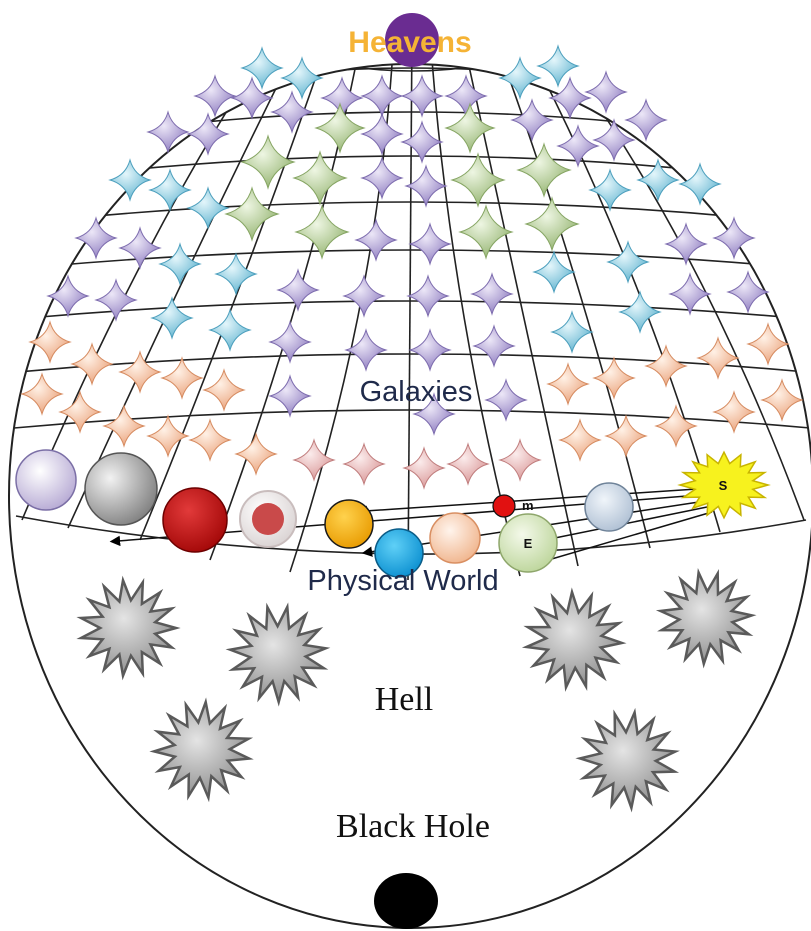 This screenshot has width=811, height=931. Describe the element at coordinates (404, 699) in the screenshot. I see `hell-label: Hell` at that location.